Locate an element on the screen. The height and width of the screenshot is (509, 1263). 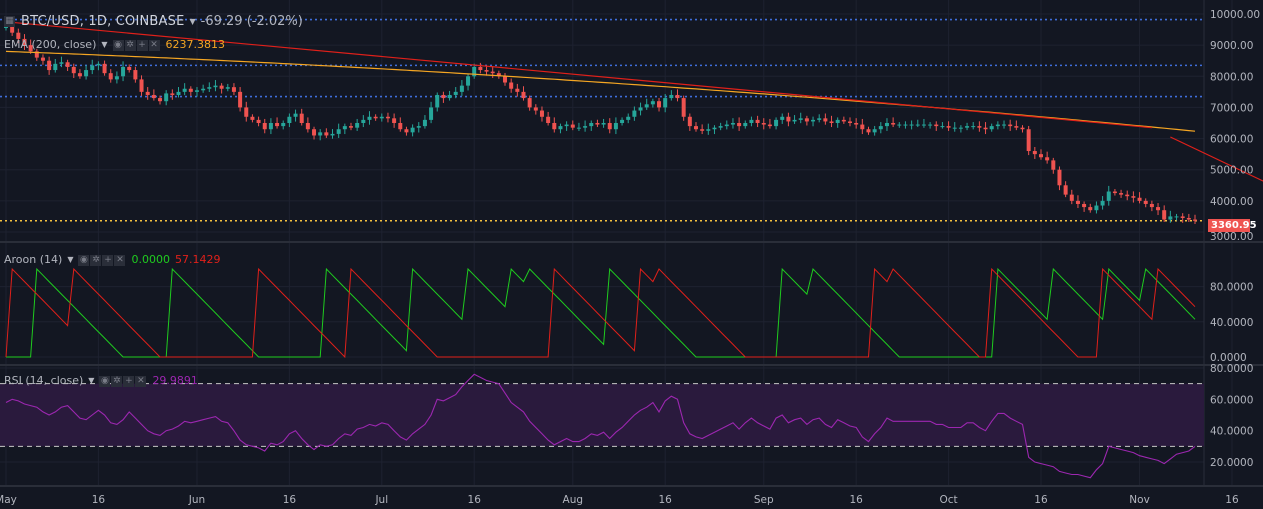
aroon-down-value: 57.1429 is located at coordinates (197, 259).